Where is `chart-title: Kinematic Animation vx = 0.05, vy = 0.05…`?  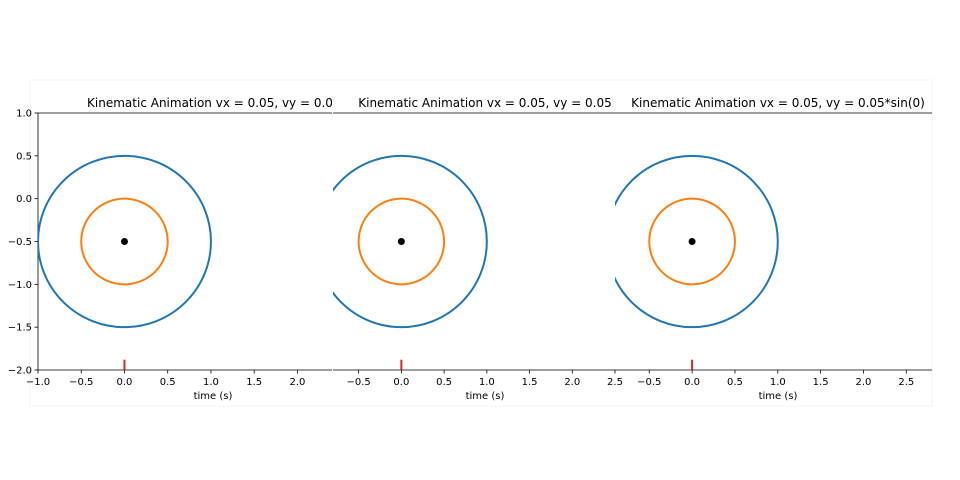
chart-title: Kinematic Animation vx = 0.05, vy = 0.05… is located at coordinates (778, 103).